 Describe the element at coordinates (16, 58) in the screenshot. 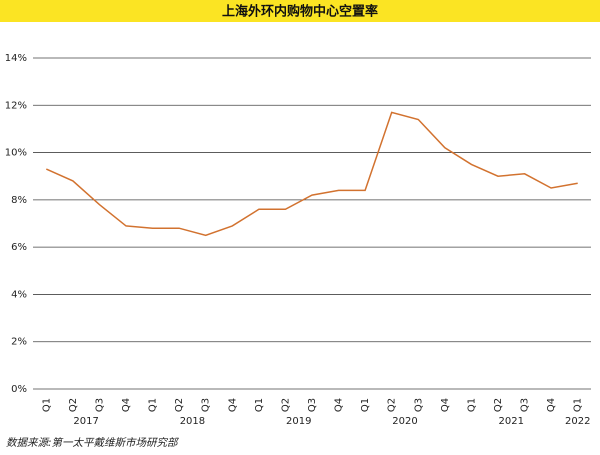

I see `y-tick-label: 14%` at that location.